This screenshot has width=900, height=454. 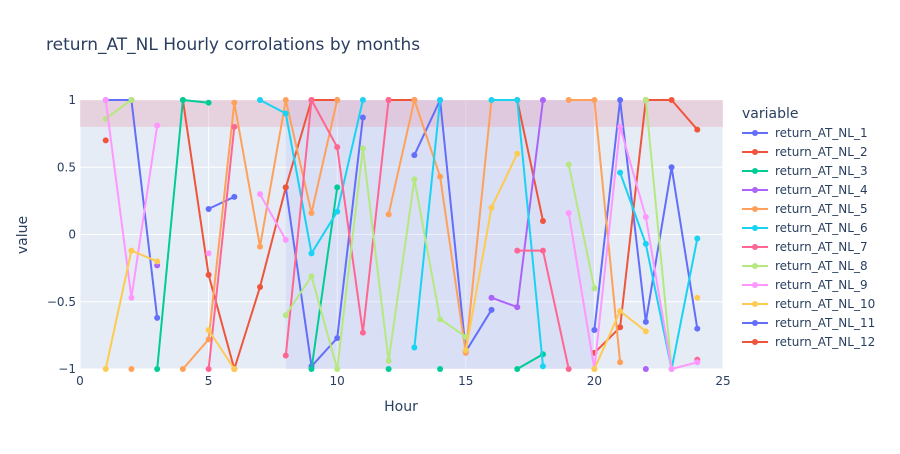 I want to click on legend-item: return_AT_NL_6, so click(x=805, y=228).